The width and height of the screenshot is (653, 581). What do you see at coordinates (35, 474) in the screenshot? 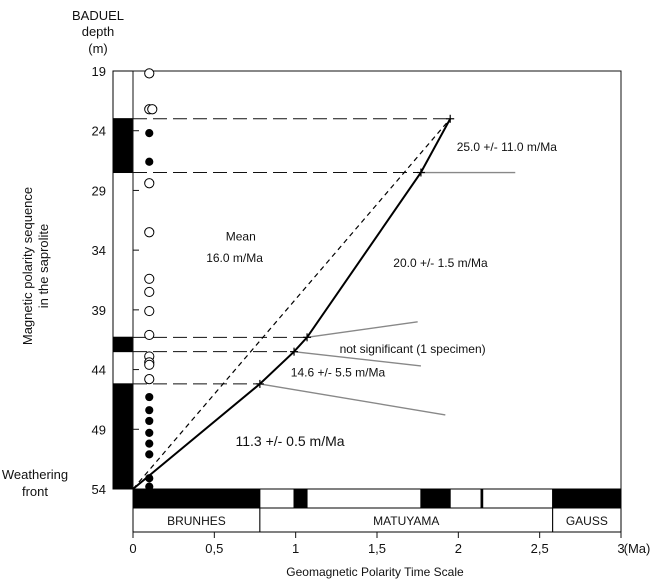
I see `weathering-front-line-1: Weathering` at bounding box center [35, 474].